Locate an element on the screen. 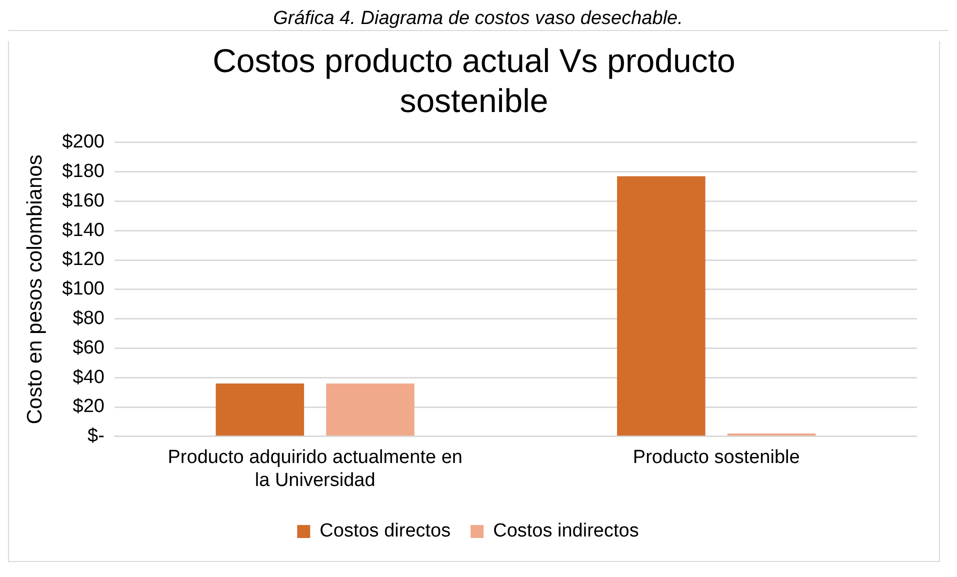 This screenshot has width=957, height=577. y-tick-label: $- is located at coordinates (96, 436).